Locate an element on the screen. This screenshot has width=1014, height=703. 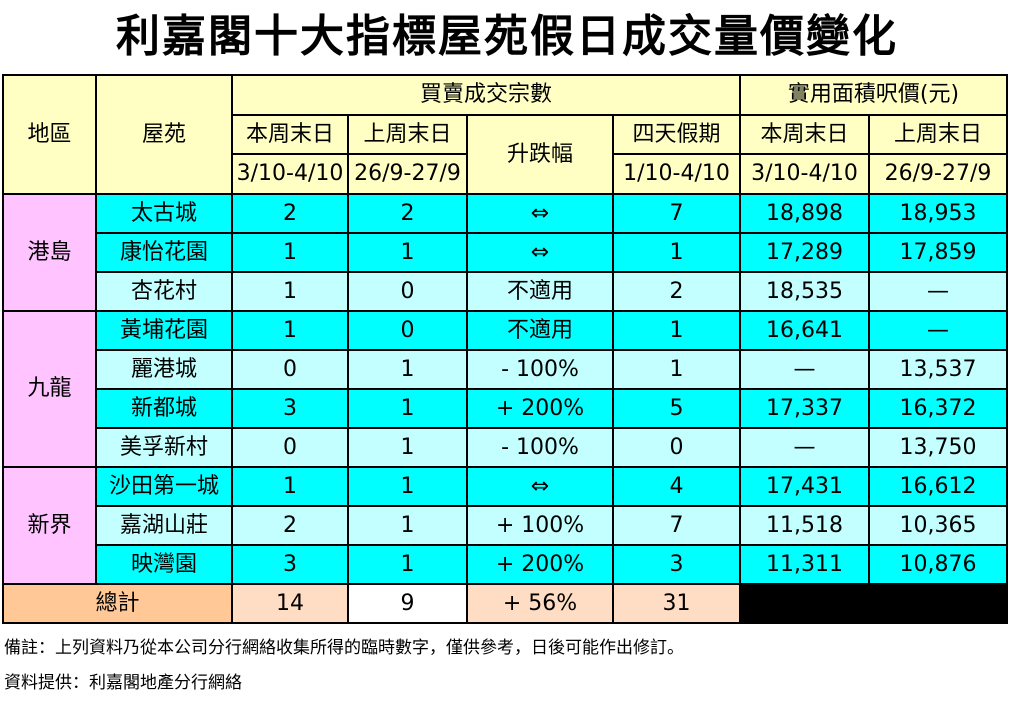
total-blank is located at coordinates (873, 603).